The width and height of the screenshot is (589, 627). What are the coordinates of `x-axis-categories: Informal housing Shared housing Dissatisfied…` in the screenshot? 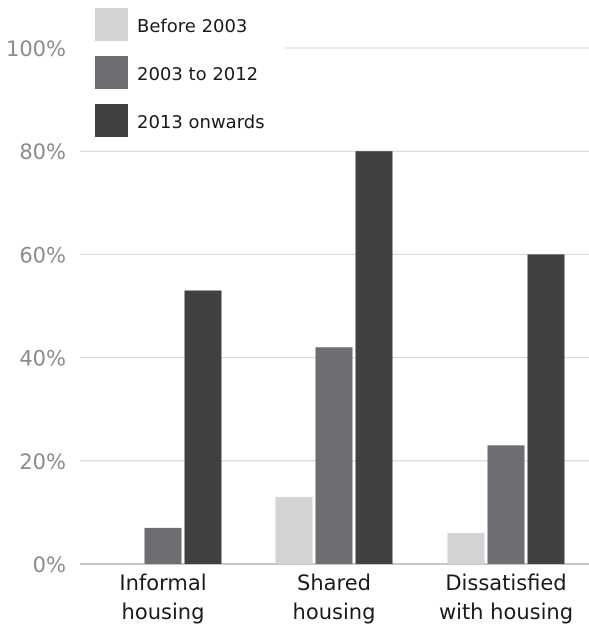 It's located at (346, 597).